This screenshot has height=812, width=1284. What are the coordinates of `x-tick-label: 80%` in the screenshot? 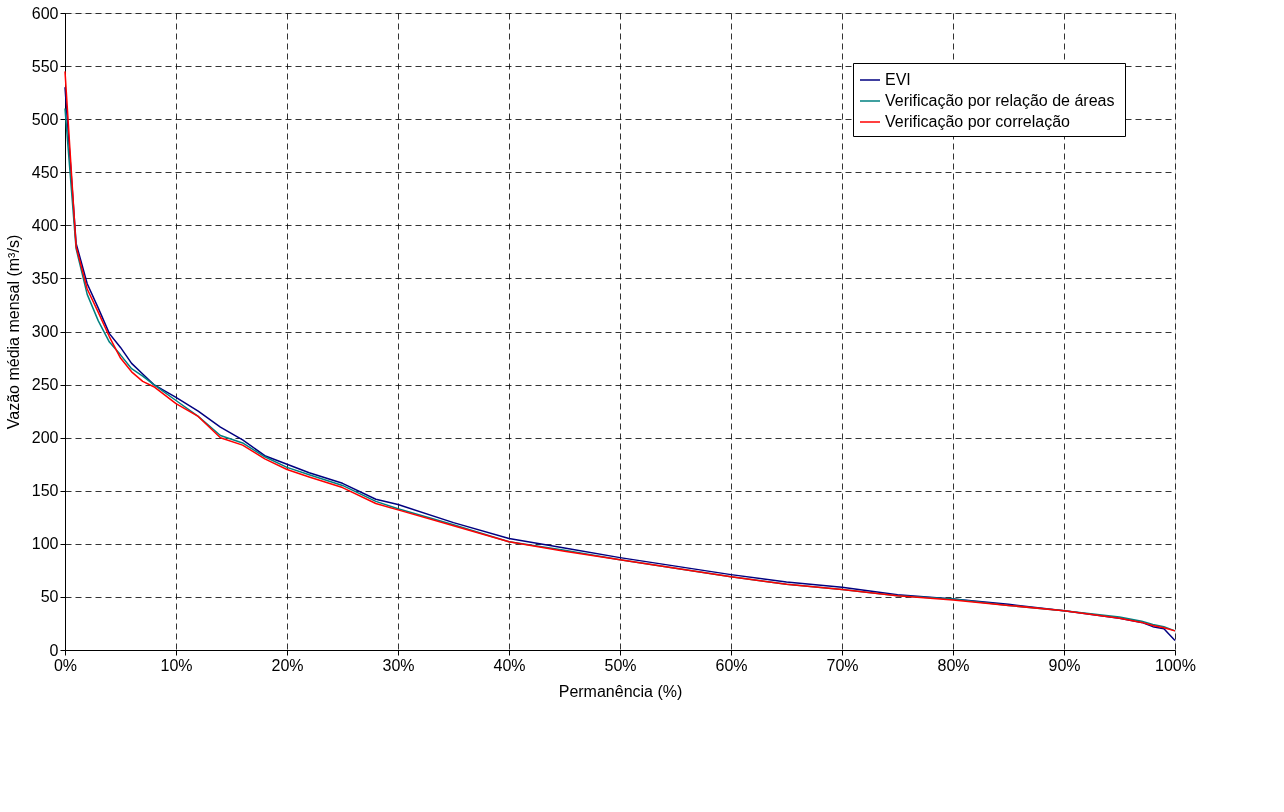 It's located at (953, 665).